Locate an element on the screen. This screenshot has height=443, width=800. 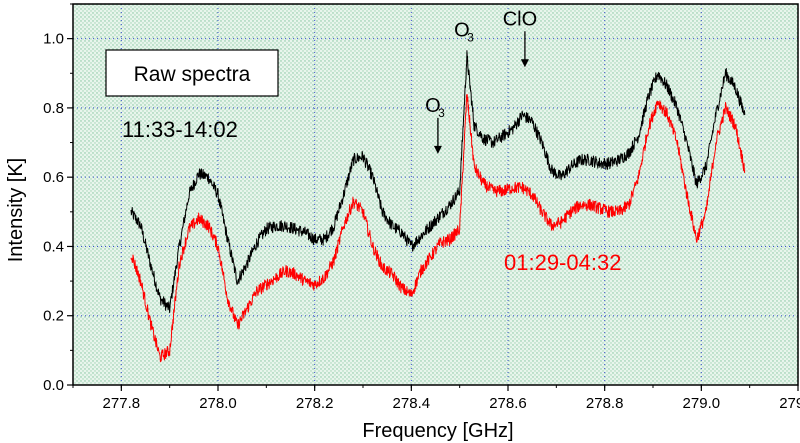
x-tick-label: 278.6 is located at coordinates (508, 403).